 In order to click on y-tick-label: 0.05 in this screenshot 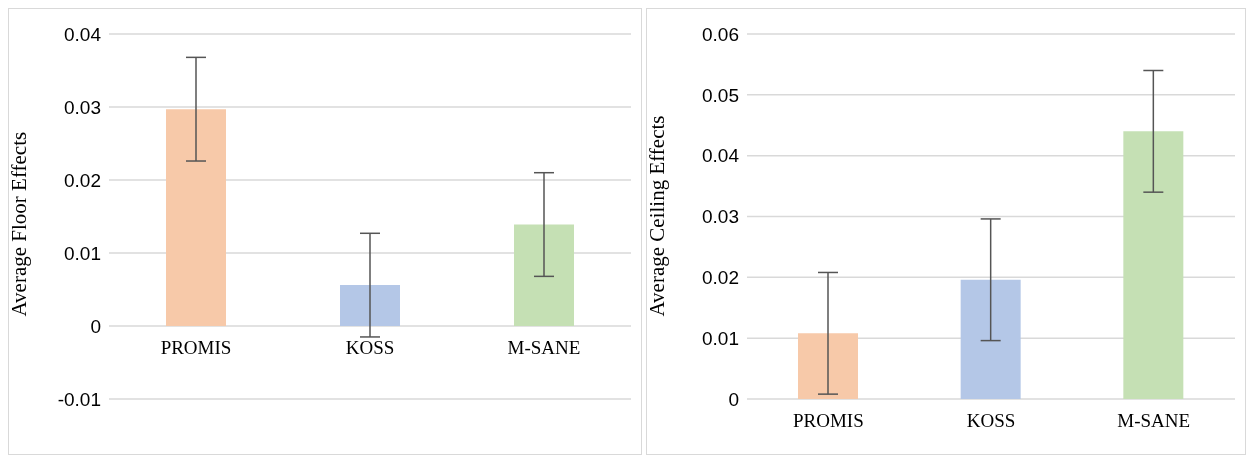, I will do `click(720, 95)`.